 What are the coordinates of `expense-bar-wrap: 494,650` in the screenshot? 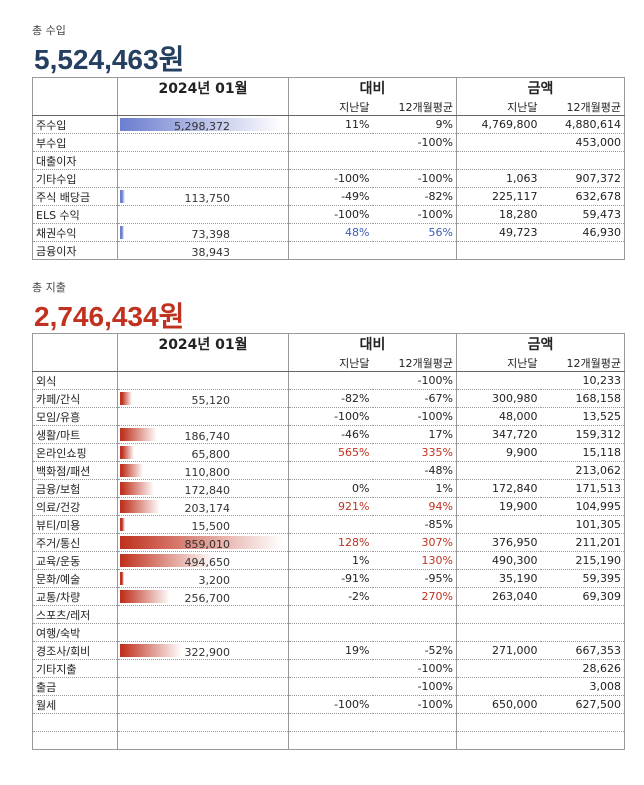 It's located at (203, 561).